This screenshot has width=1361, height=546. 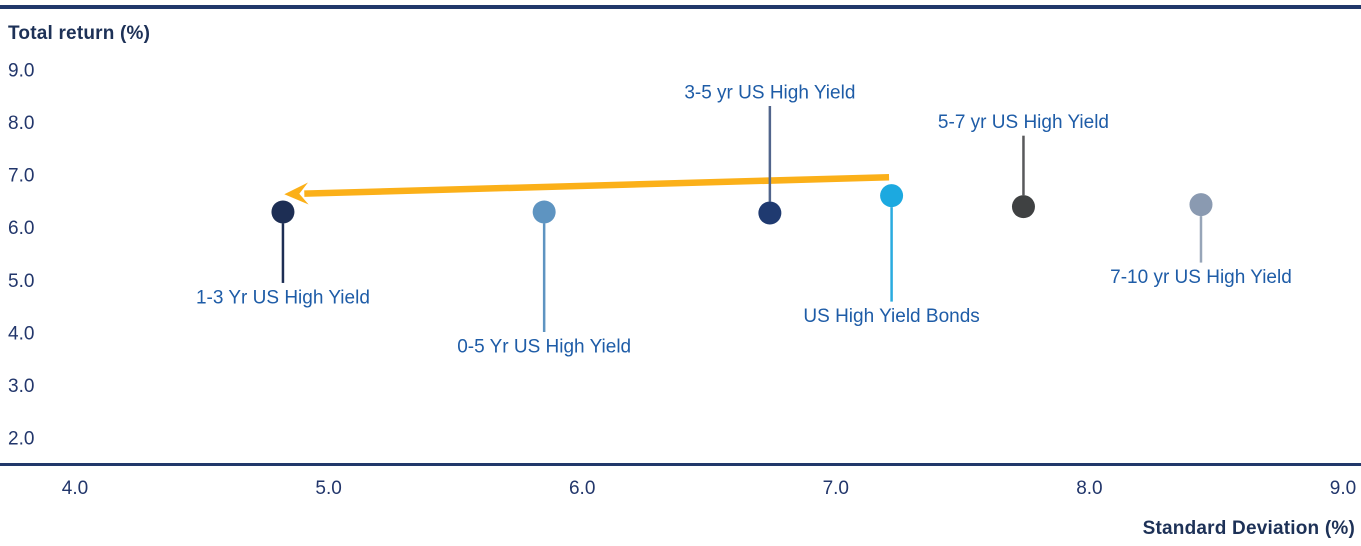 I want to click on y-tick-label: 4.0, so click(x=21, y=333).